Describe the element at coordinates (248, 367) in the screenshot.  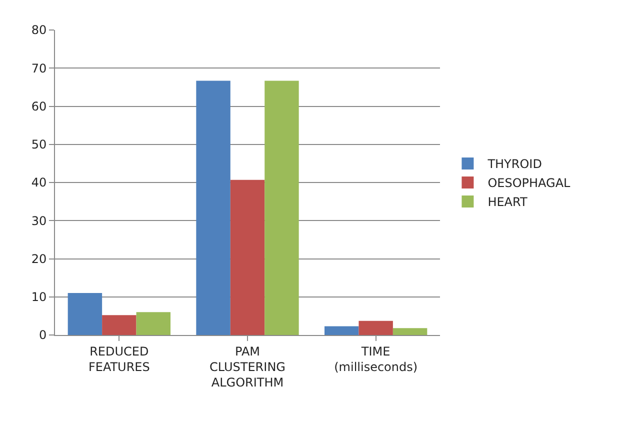
I see `x-tick-label: PAM CLUSTERING ALGORITHM` at that location.